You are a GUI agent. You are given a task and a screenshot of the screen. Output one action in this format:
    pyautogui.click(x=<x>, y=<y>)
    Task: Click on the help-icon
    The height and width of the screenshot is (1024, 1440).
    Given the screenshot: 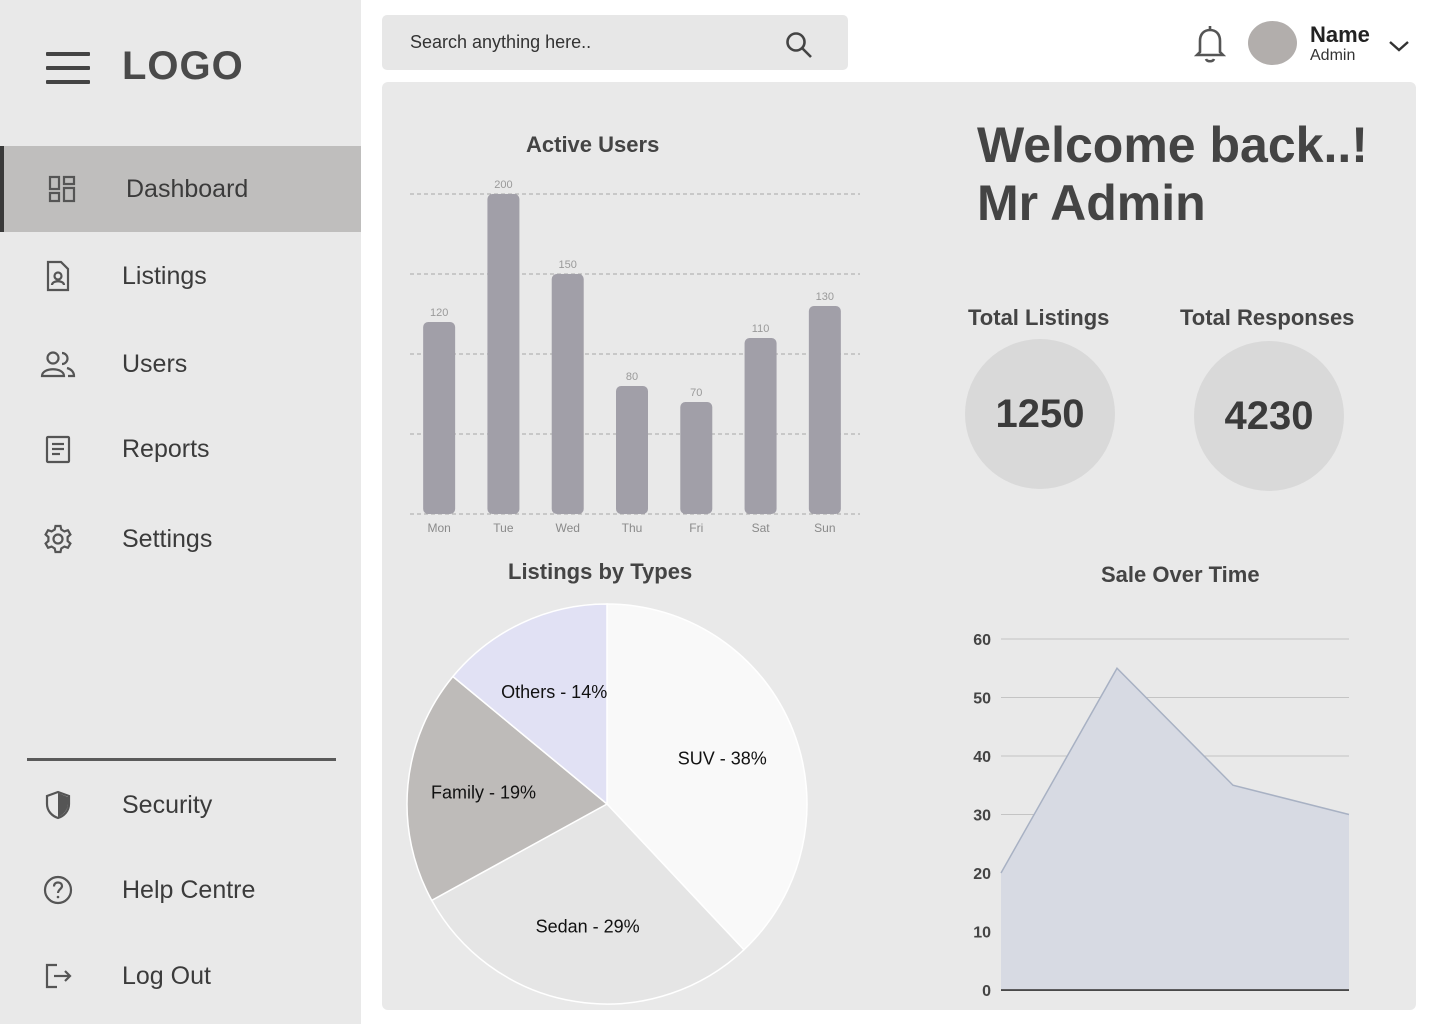 What is the action you would take?
    pyautogui.click(x=58, y=890)
    